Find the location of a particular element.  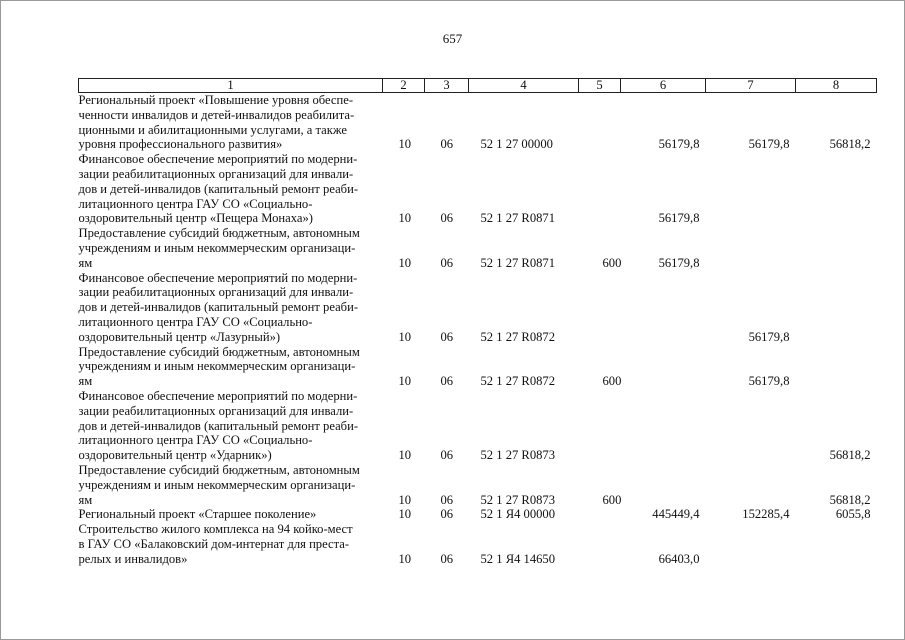

target-article-code: 52 1 27 R0871 is located at coordinates (518, 262).